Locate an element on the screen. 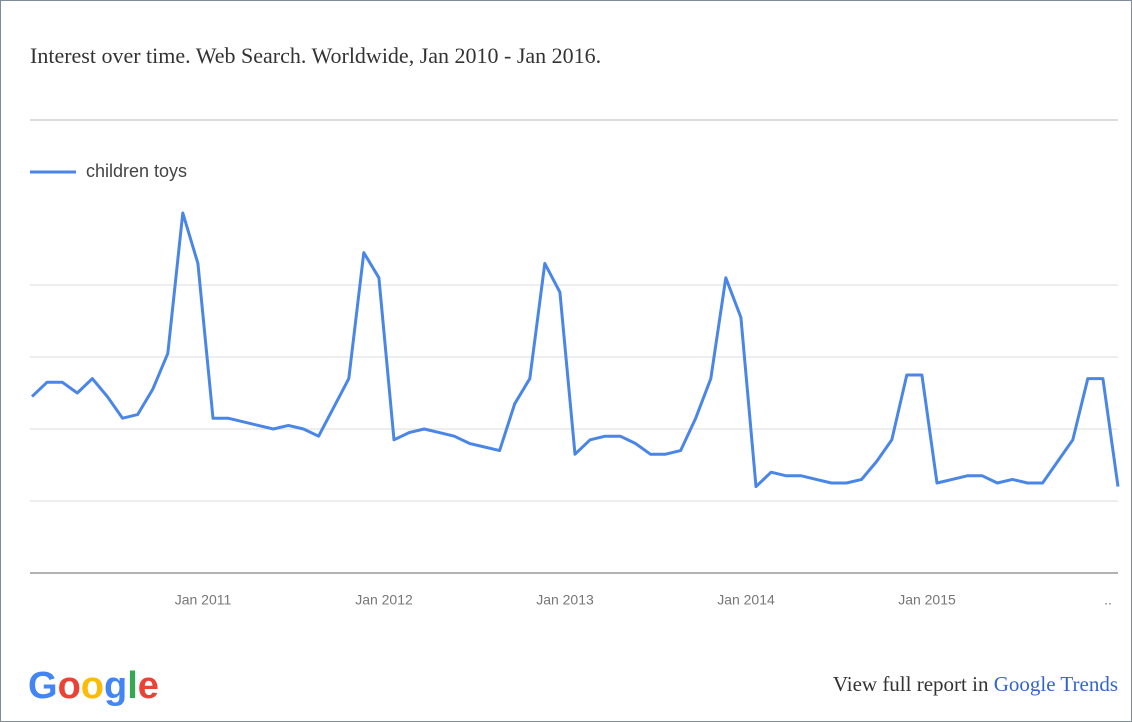 The height and width of the screenshot is (722, 1132). logo-letter: g is located at coordinates (115, 686).